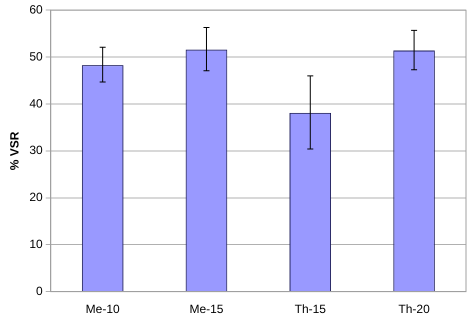 Image resolution: width=474 pixels, height=324 pixels. What do you see at coordinates (36, 244) in the screenshot?
I see `y-tick-label: 10` at bounding box center [36, 244].